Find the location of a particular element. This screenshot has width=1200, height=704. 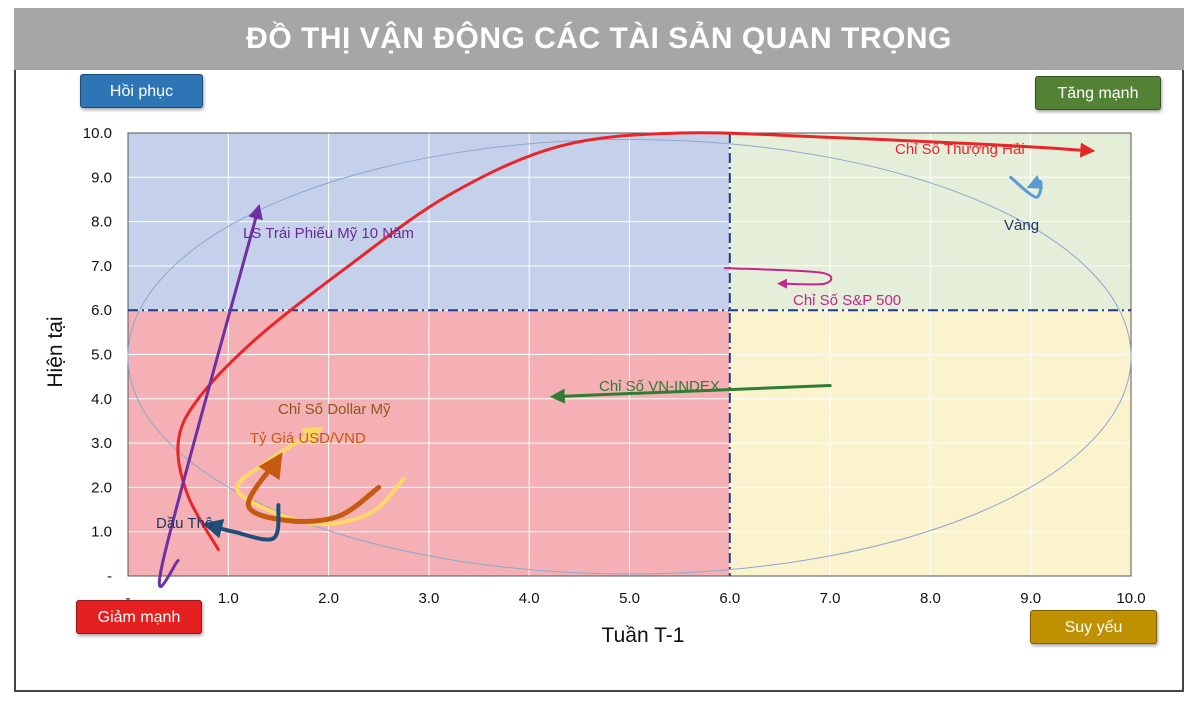

y-tick-label: 6.0 is located at coordinates (101, 310).